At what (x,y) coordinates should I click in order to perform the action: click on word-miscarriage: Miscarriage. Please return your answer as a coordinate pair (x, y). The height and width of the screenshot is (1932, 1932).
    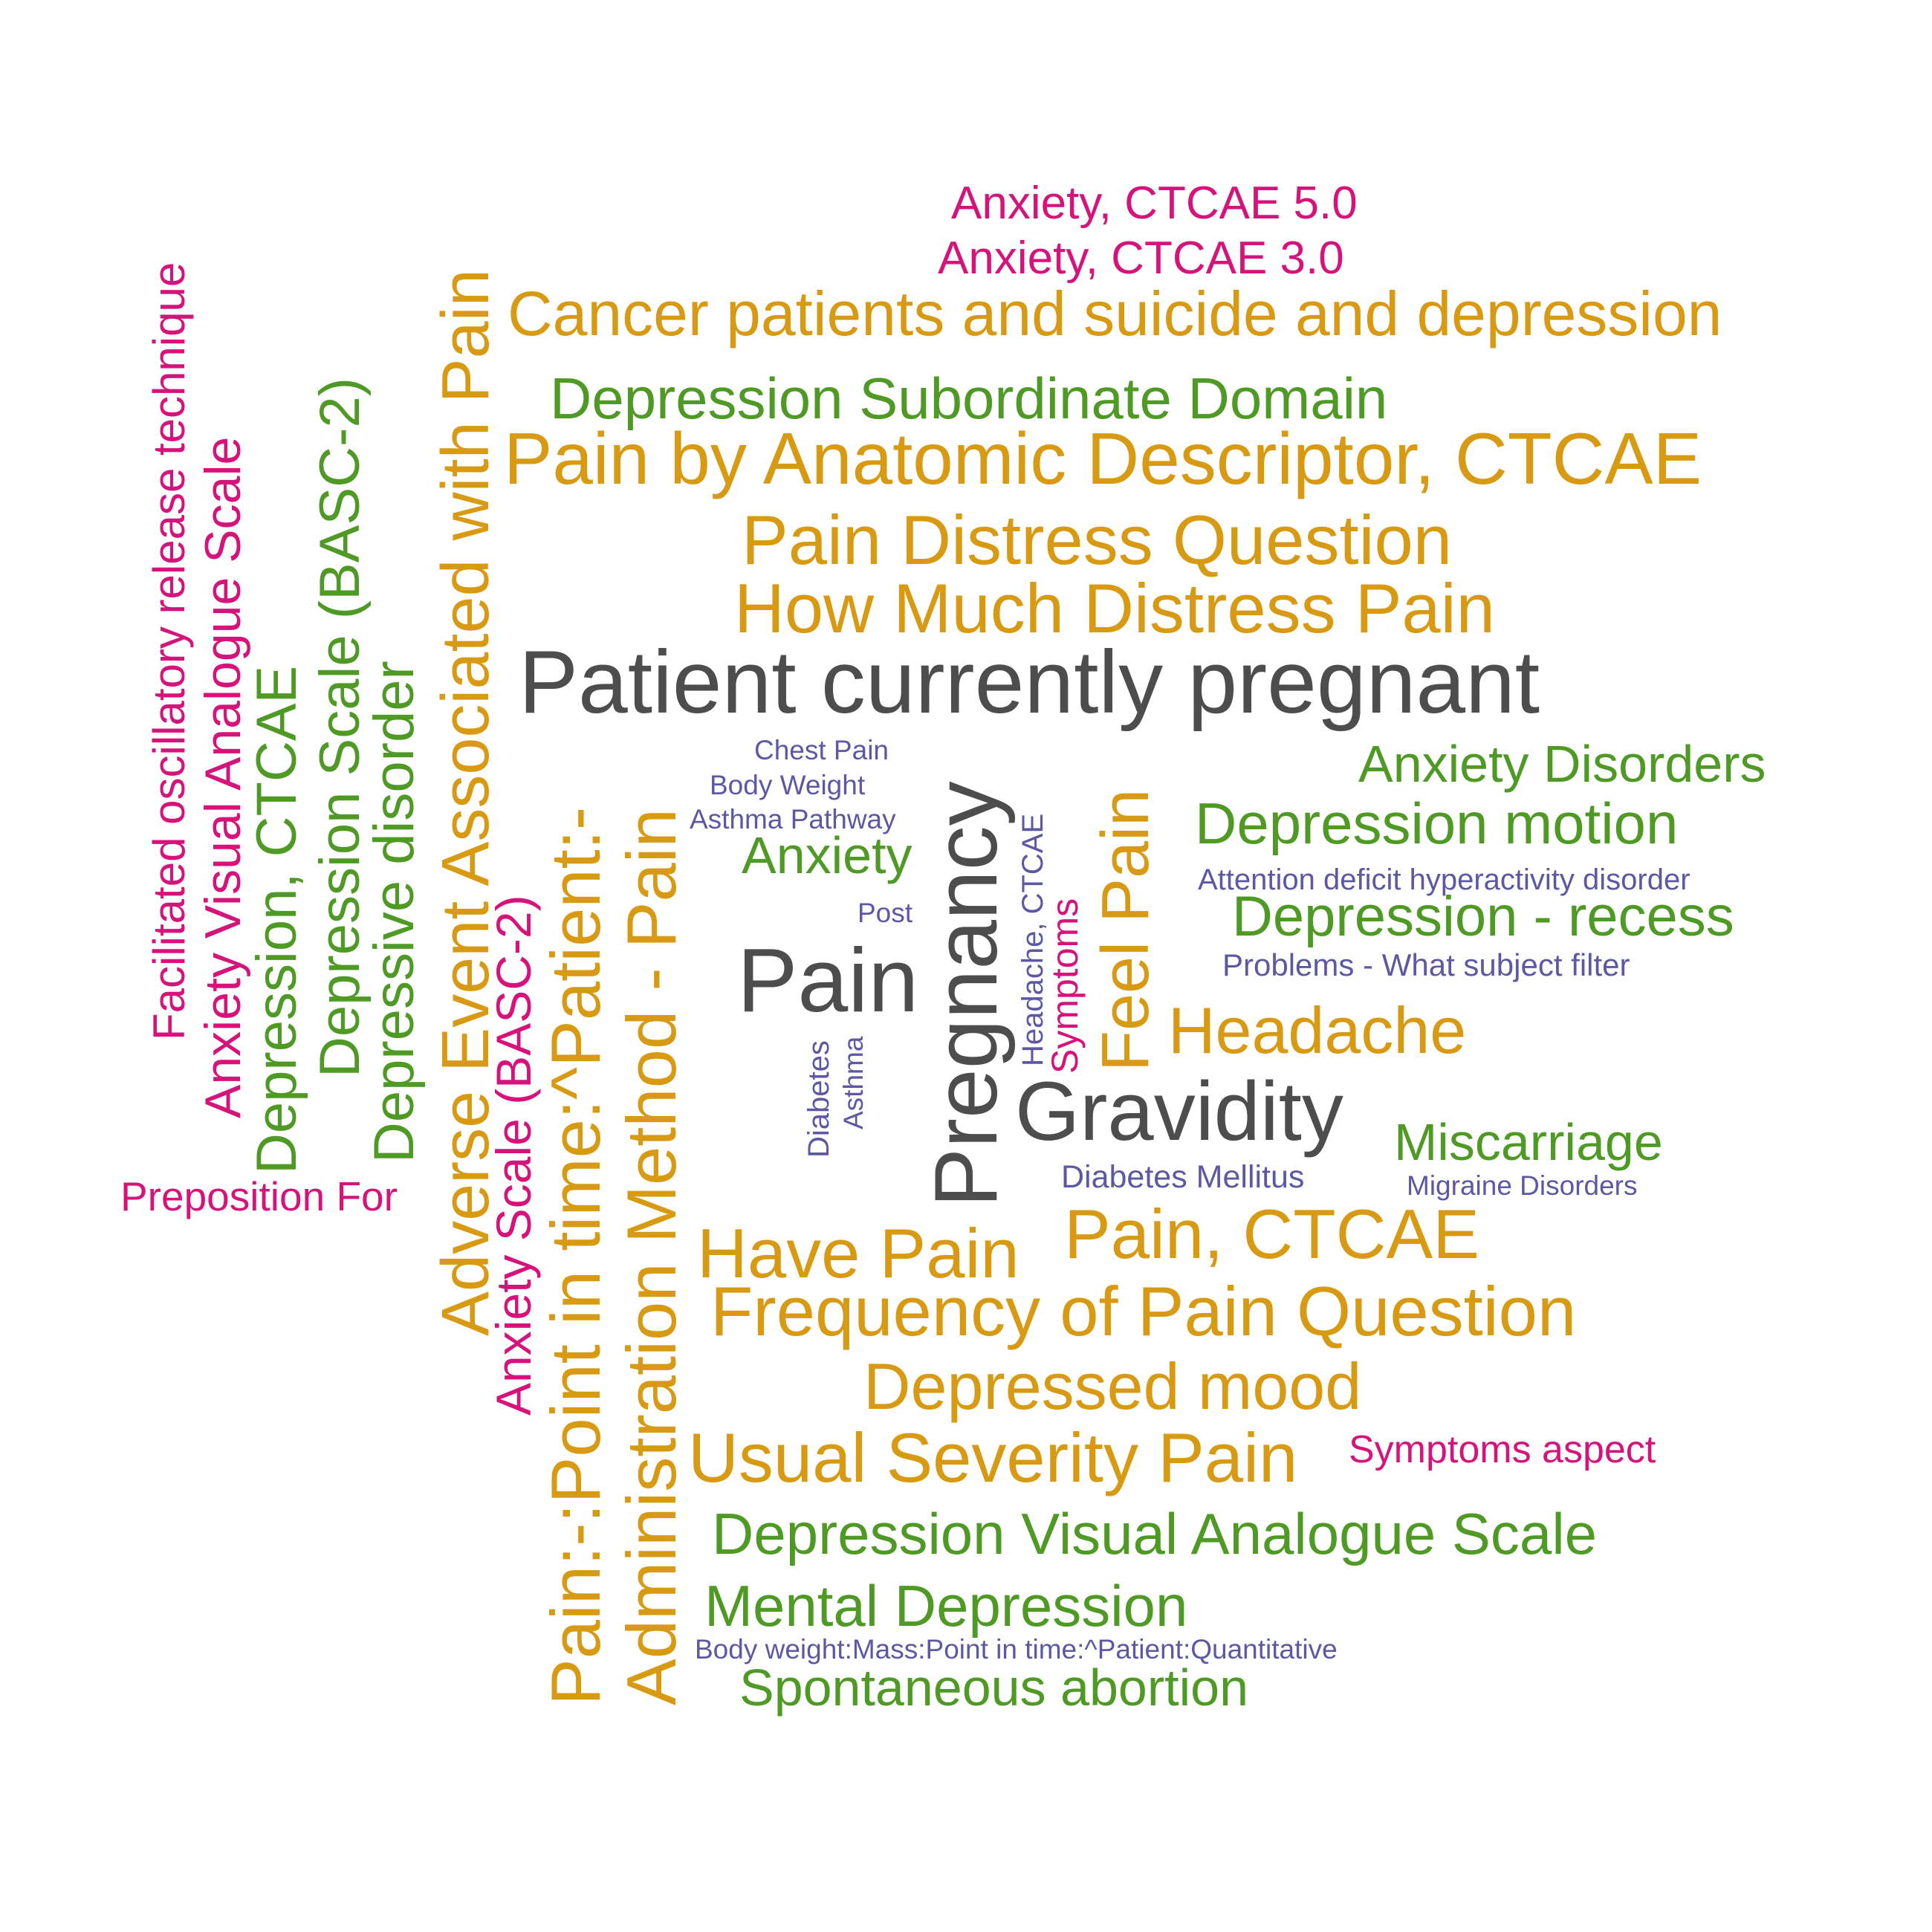
    Looking at the image, I should click on (1528, 1142).